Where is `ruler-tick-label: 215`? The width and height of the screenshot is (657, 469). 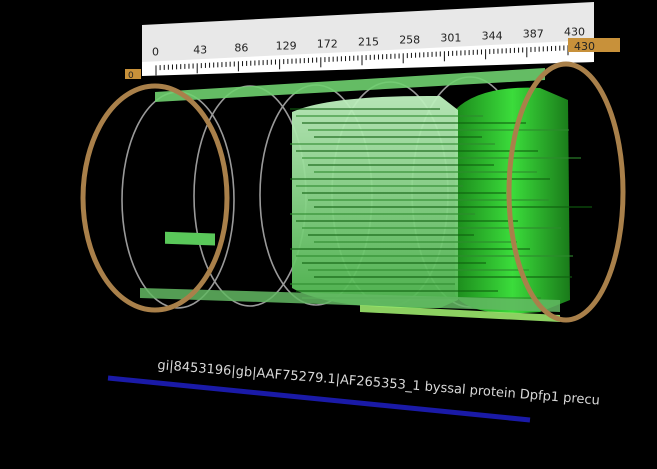
ruler-tick-label: 215 is located at coordinates (368, 41).